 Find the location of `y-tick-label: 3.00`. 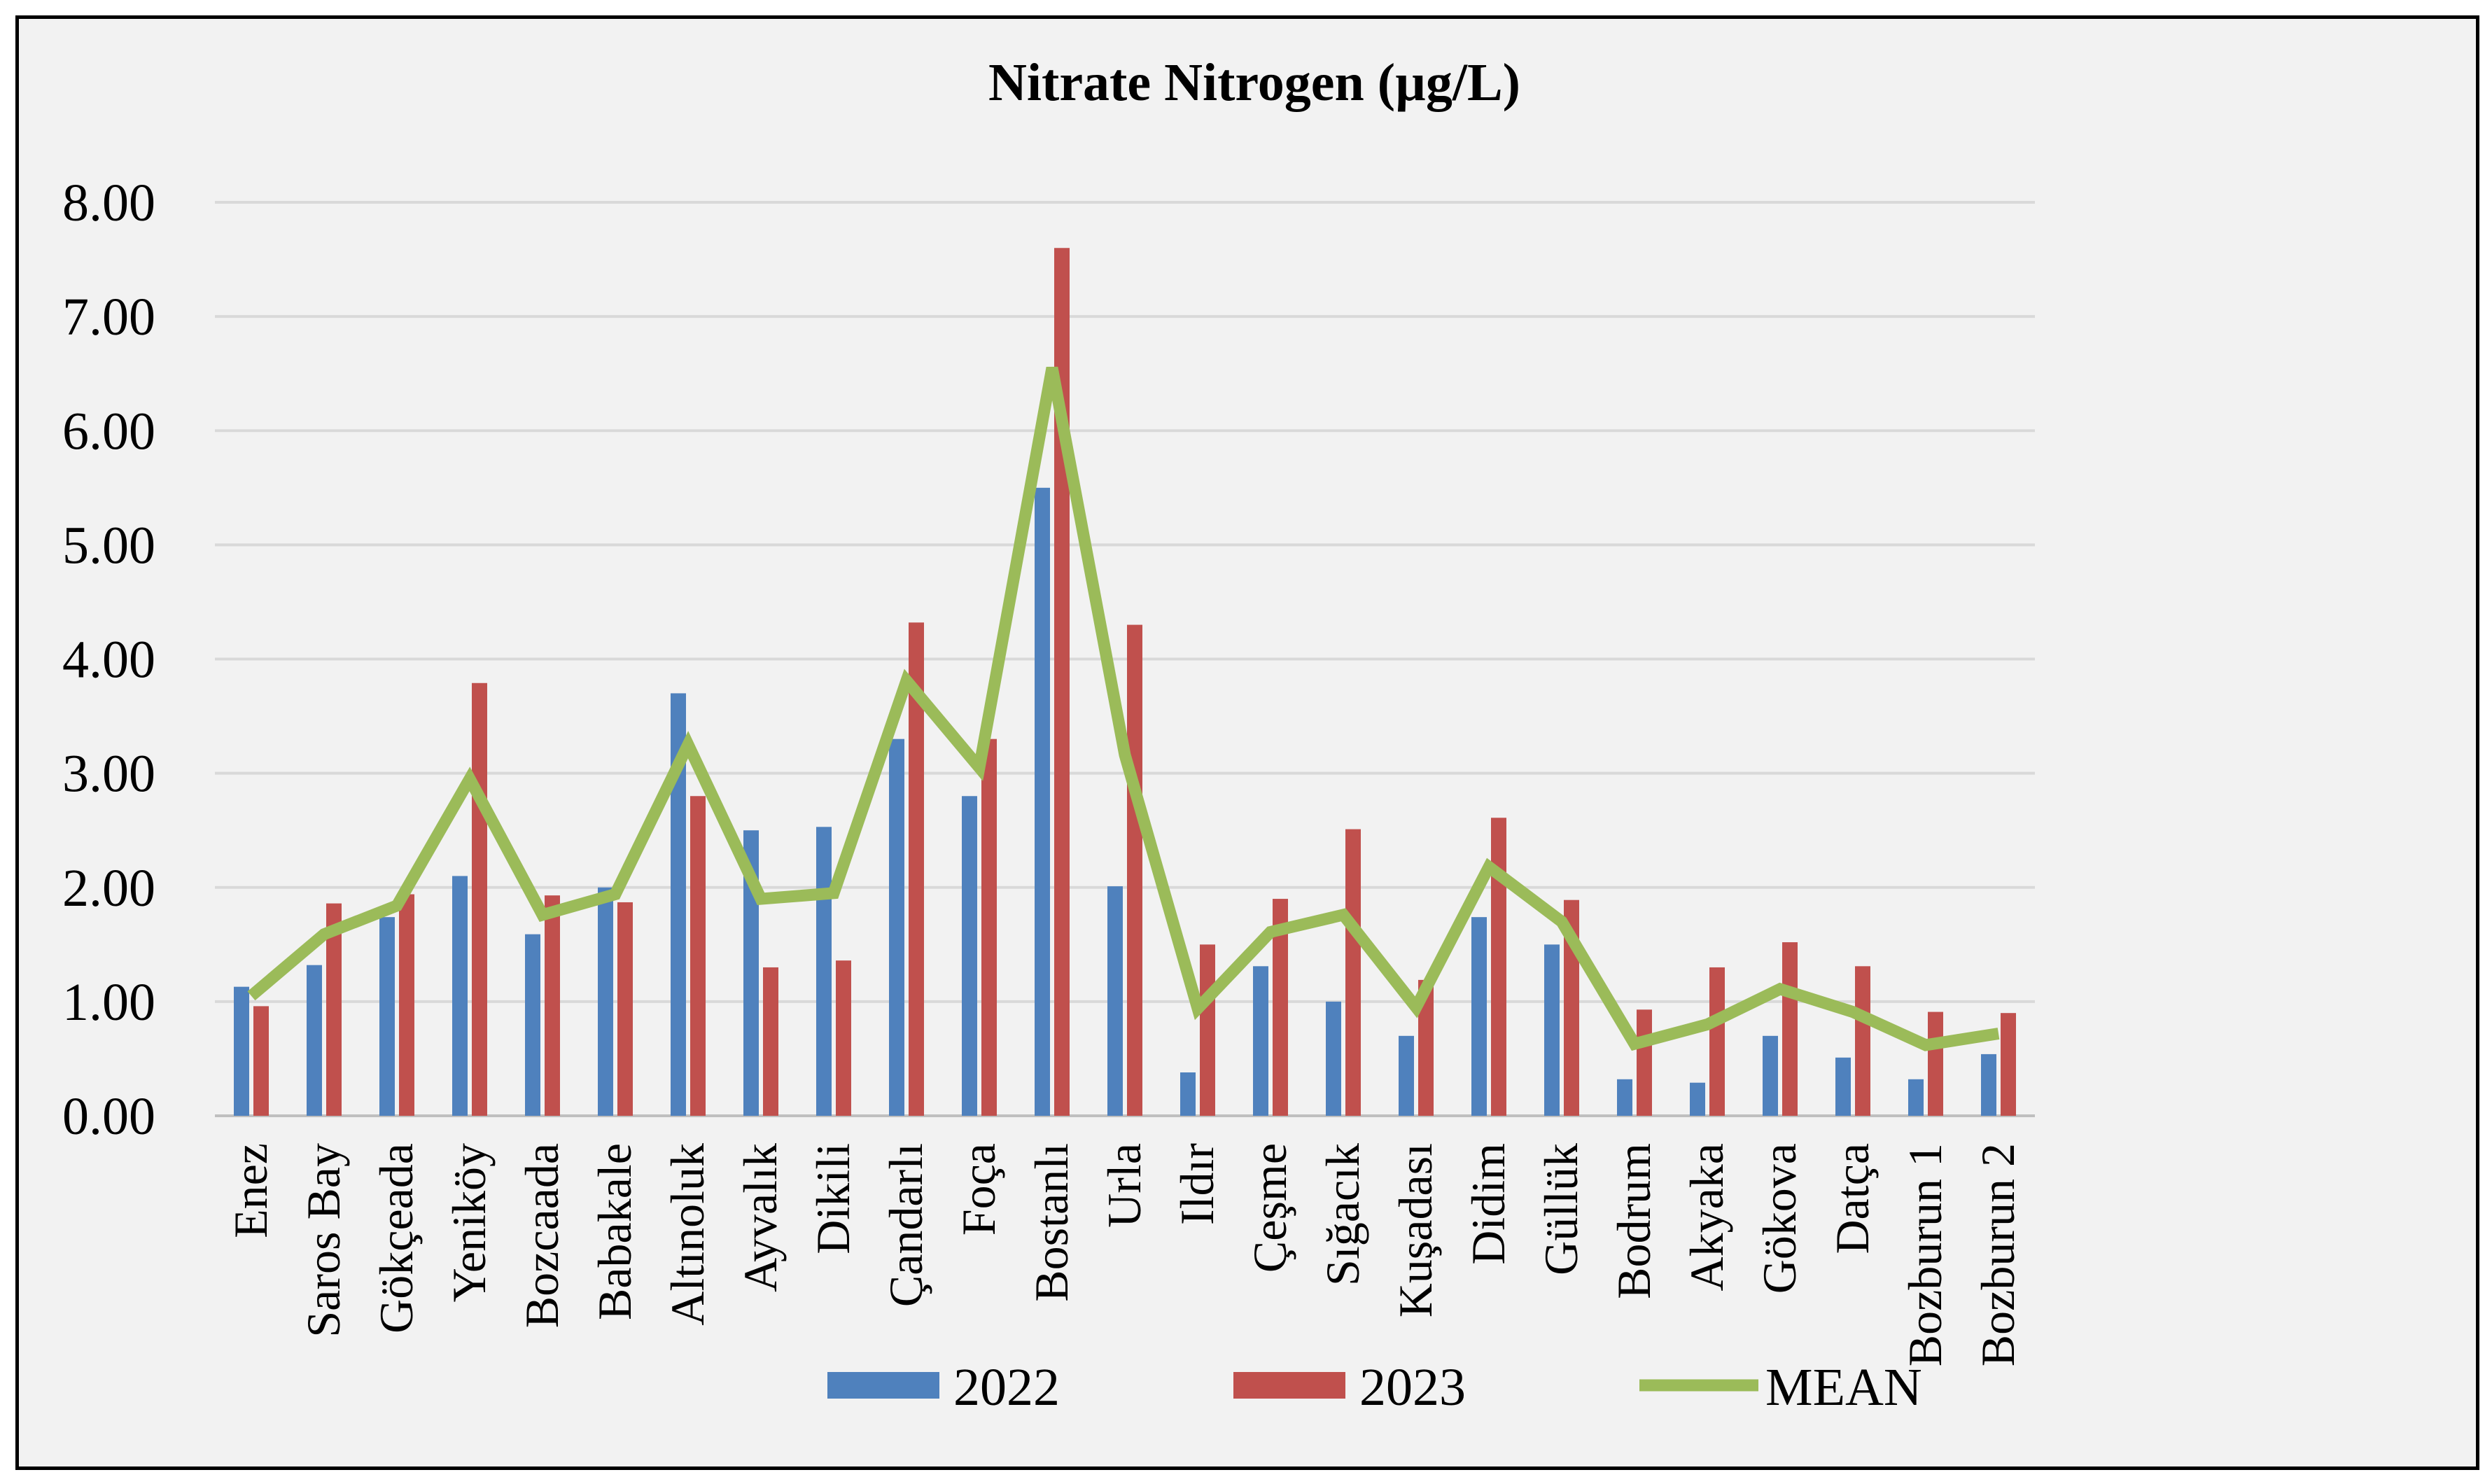

y-tick-label: 3.00 is located at coordinates (108, 774).